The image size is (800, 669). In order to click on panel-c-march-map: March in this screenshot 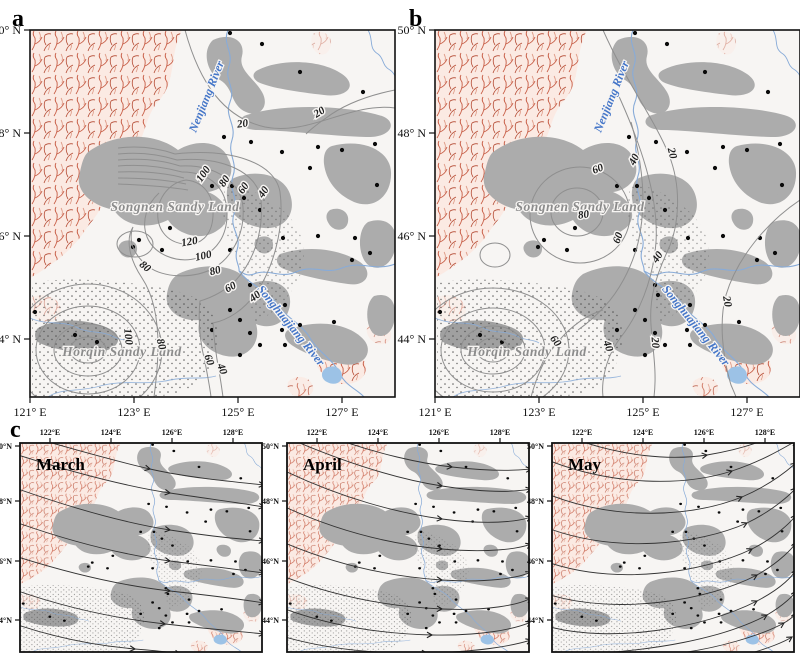, I will do `click(131, 540)`.